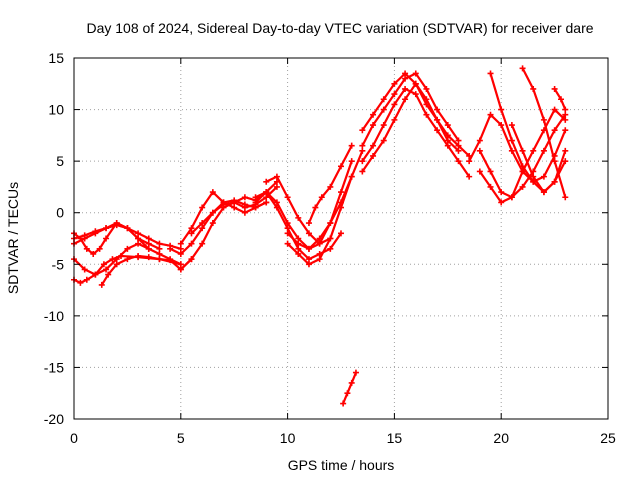  What do you see at coordinates (343, 438) in the screenshot?
I see `x-tick-labels: 0 5 10 15 20 25` at bounding box center [343, 438].